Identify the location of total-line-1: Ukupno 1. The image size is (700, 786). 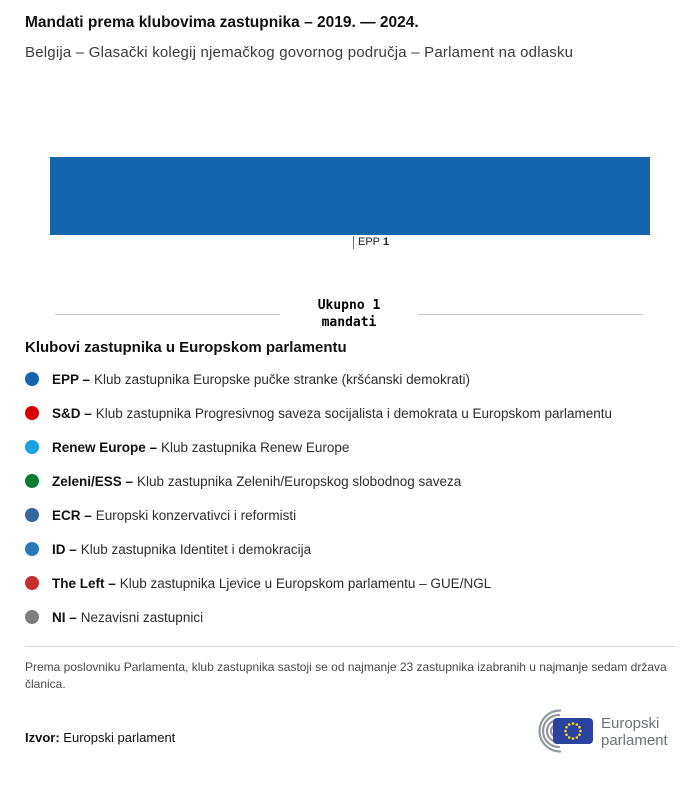
(349, 305).